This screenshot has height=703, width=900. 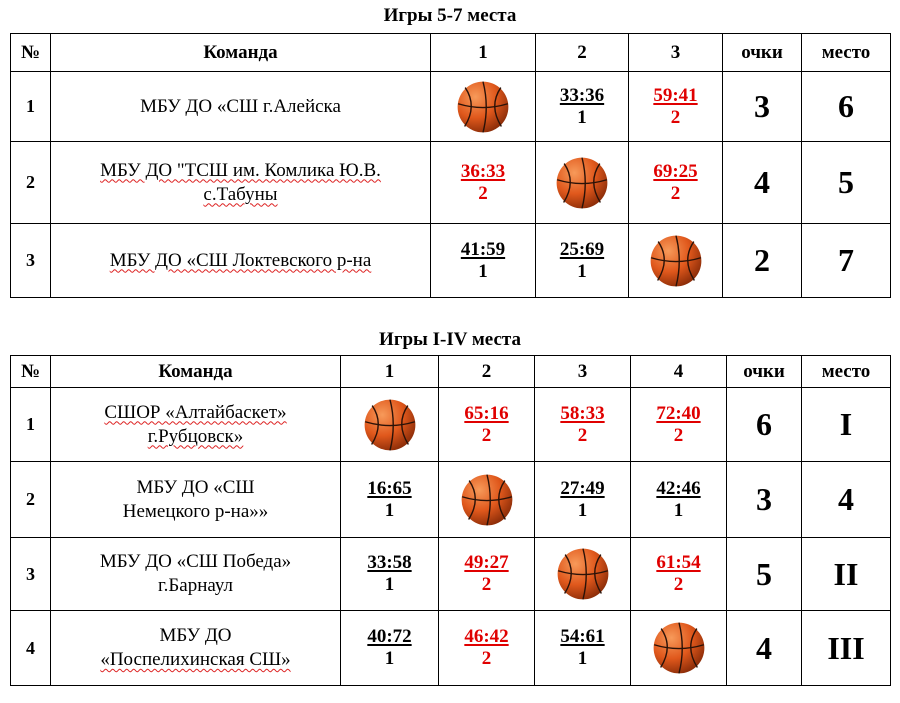 I want to click on header-row: № Команда 1 2 3 4 очки место, so click(x=450, y=371).